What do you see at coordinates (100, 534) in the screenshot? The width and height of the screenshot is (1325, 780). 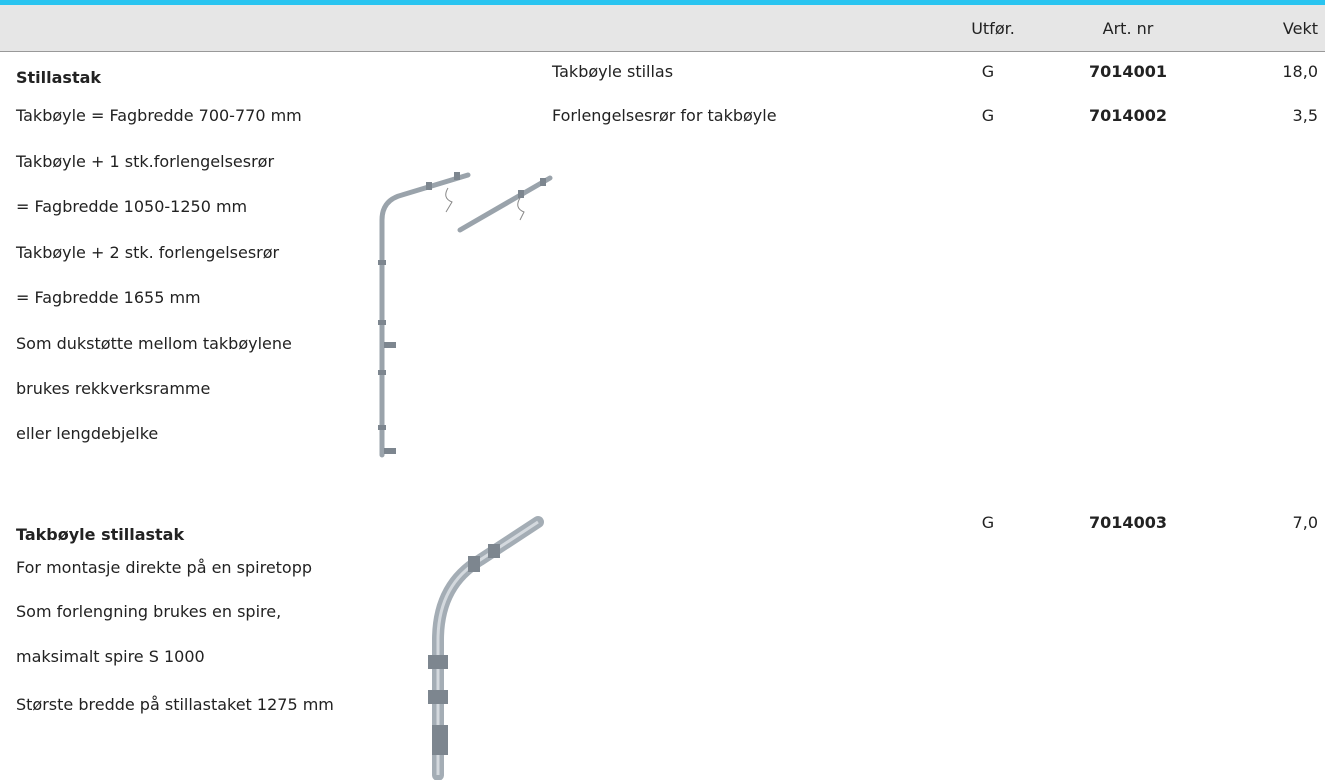 I see `section-title: Takbøyle stillastak` at bounding box center [100, 534].